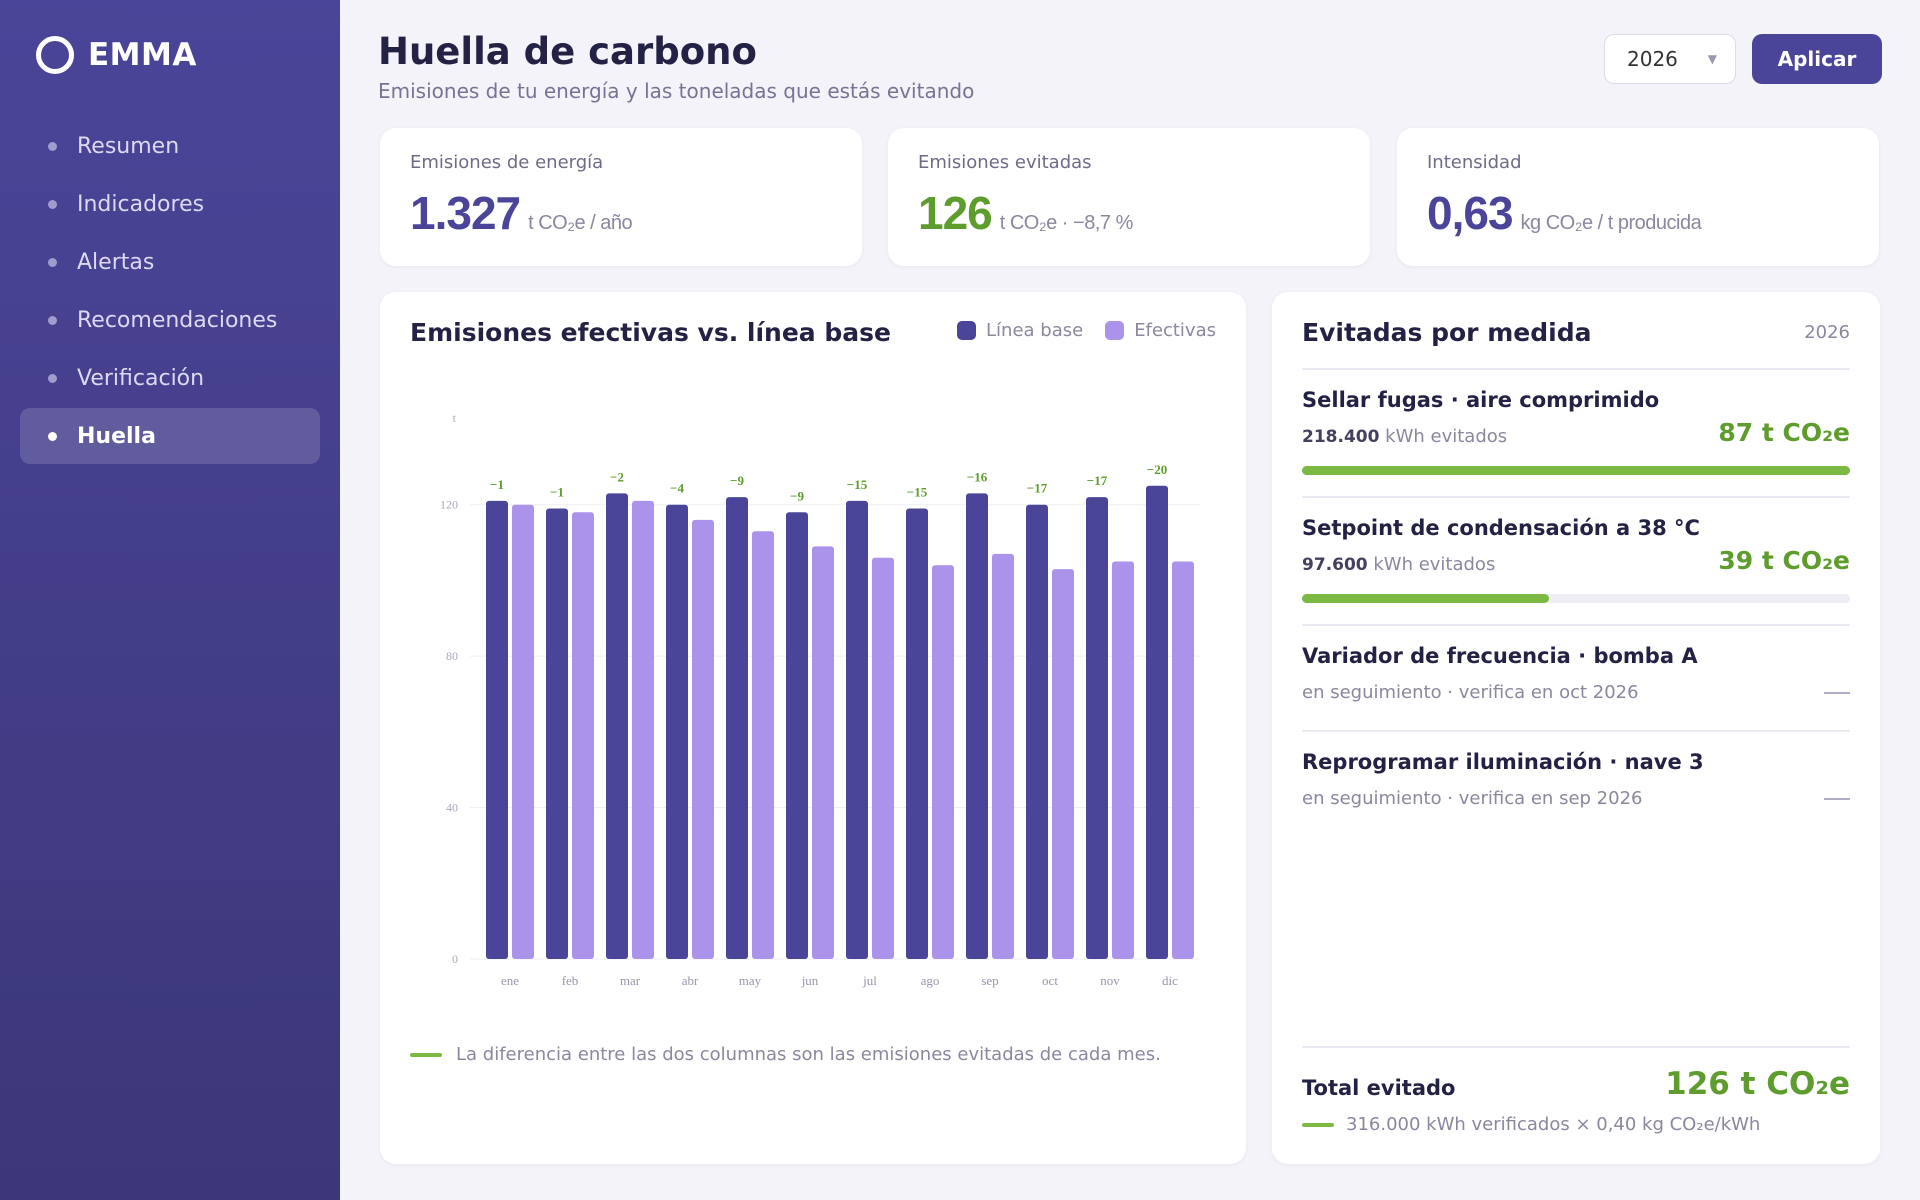 This screenshot has height=1200, width=1920. I want to click on measure-kwh: 218.400 kWh evitados, so click(1404, 436).